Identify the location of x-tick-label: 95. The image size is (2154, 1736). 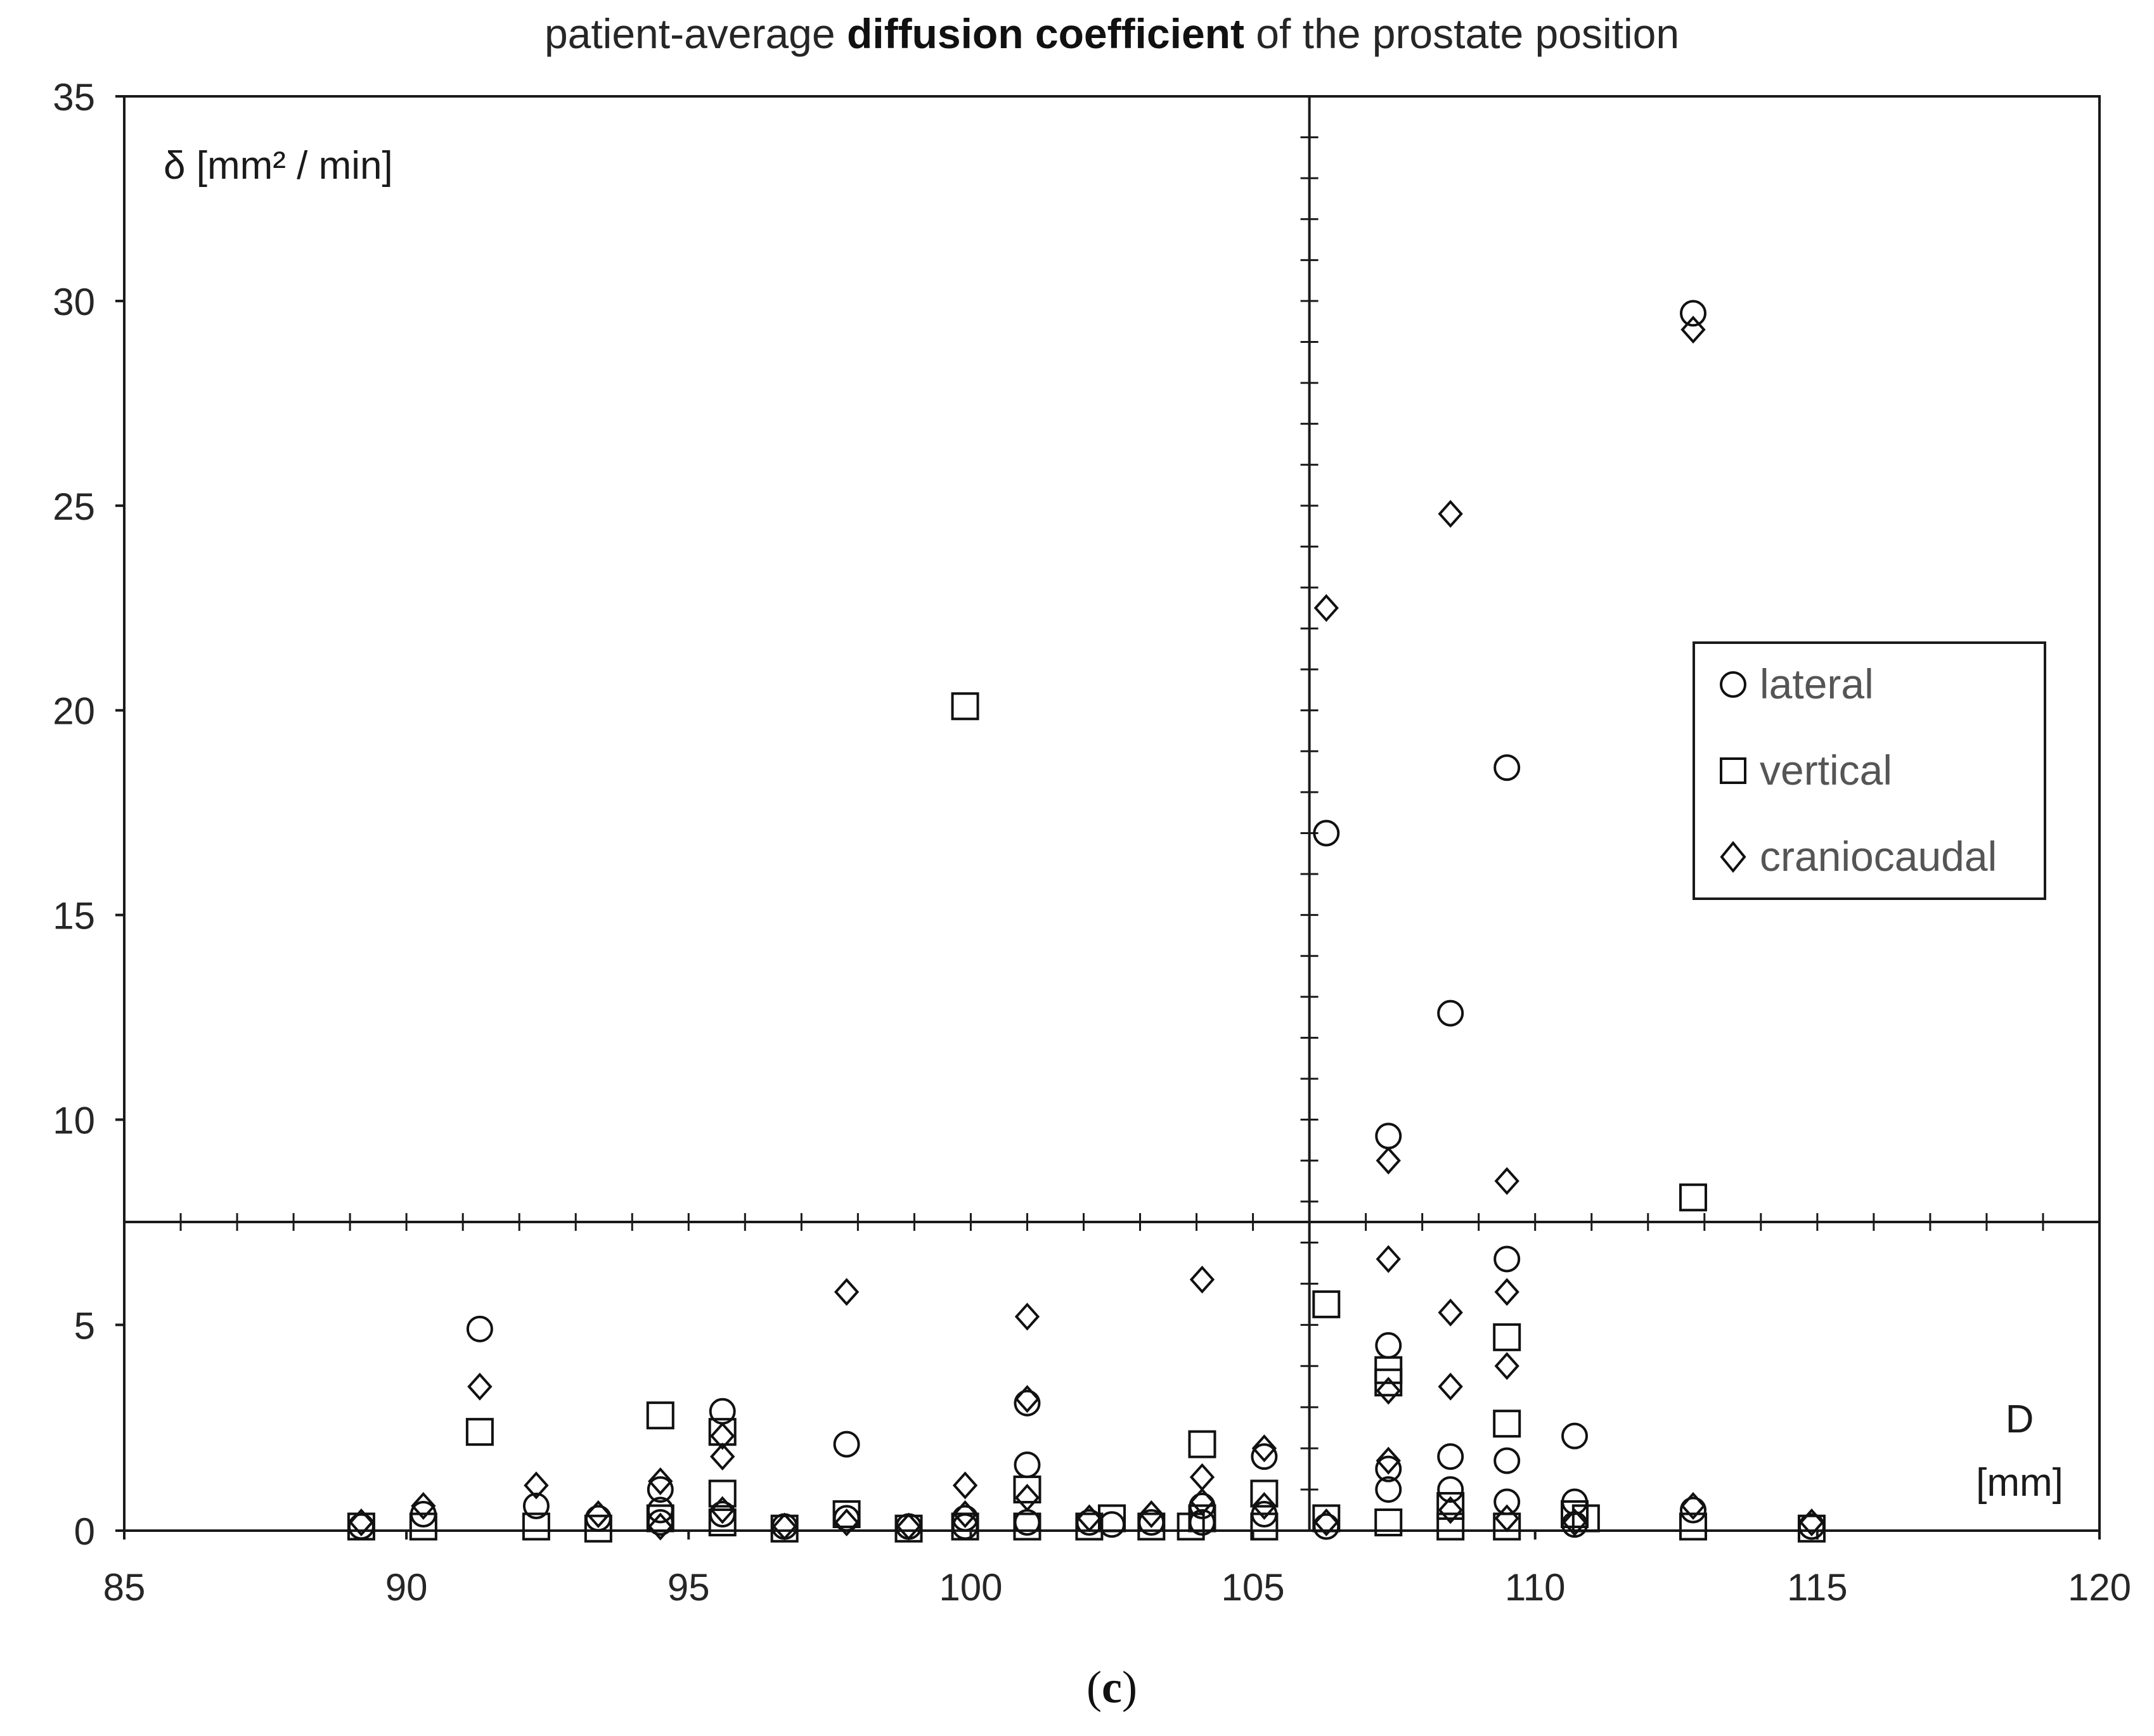
(689, 1587).